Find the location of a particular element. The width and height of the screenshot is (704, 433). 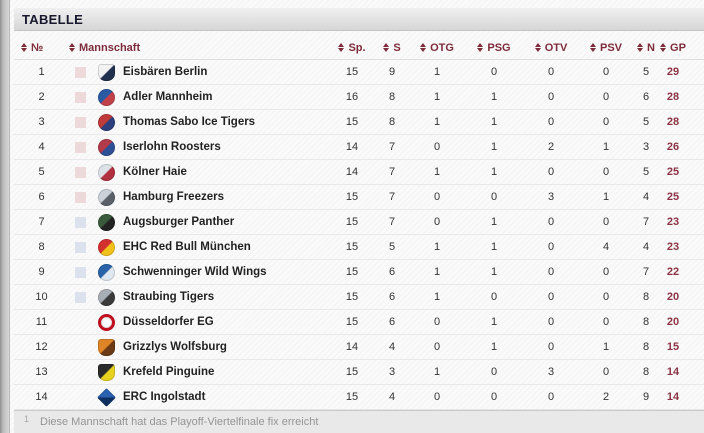

team-name: Schwenninger Wild Wings is located at coordinates (195, 272).